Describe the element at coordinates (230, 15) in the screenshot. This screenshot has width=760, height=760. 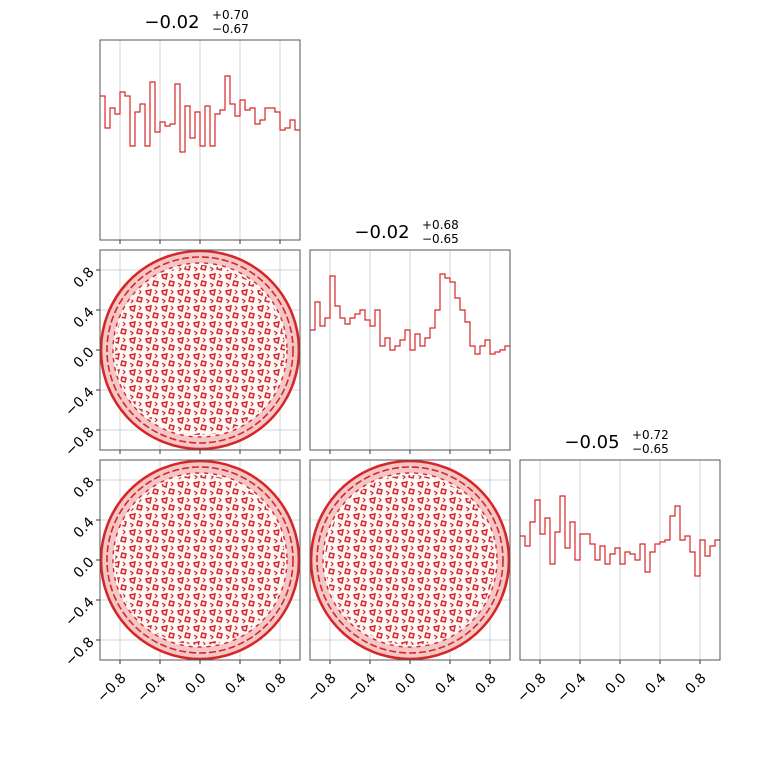
I see `panel-title-plus-0: +0.70` at that location.